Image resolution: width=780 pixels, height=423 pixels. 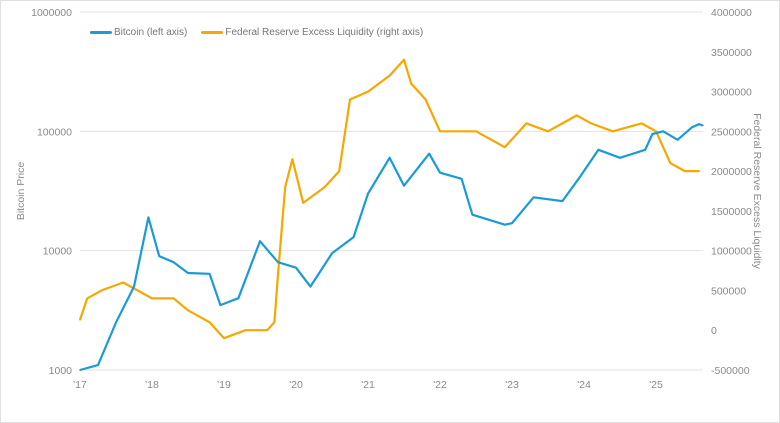 What do you see at coordinates (731, 172) in the screenshot?
I see `y2-tick-label: 2000000` at bounding box center [731, 172].